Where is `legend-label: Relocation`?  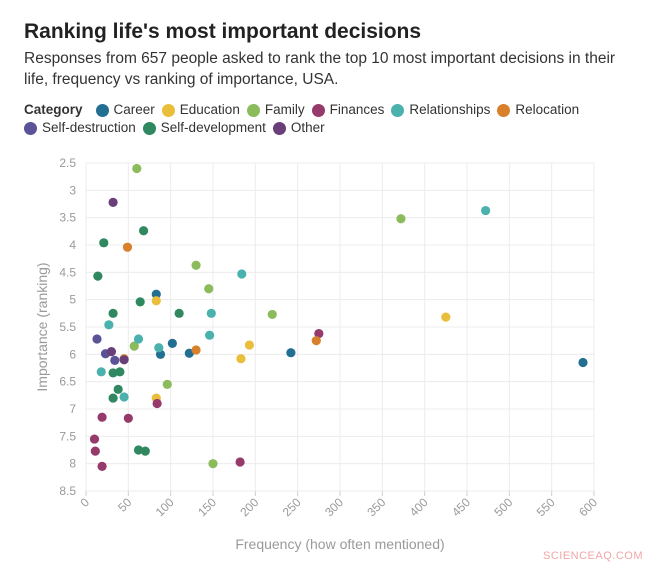 legend-label: Relocation is located at coordinates (547, 109).